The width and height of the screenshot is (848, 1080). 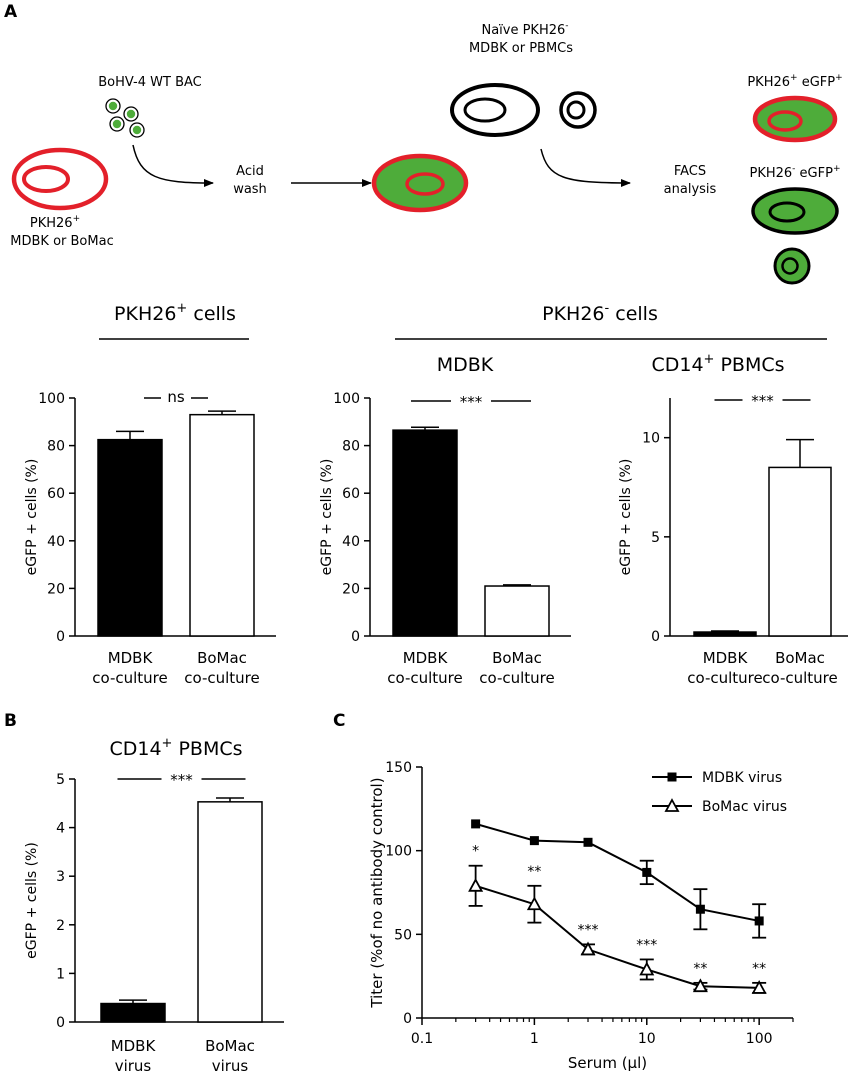 What do you see at coordinates (403, 935) in the screenshot?
I see `y-tick-label: 50` at bounding box center [403, 935].